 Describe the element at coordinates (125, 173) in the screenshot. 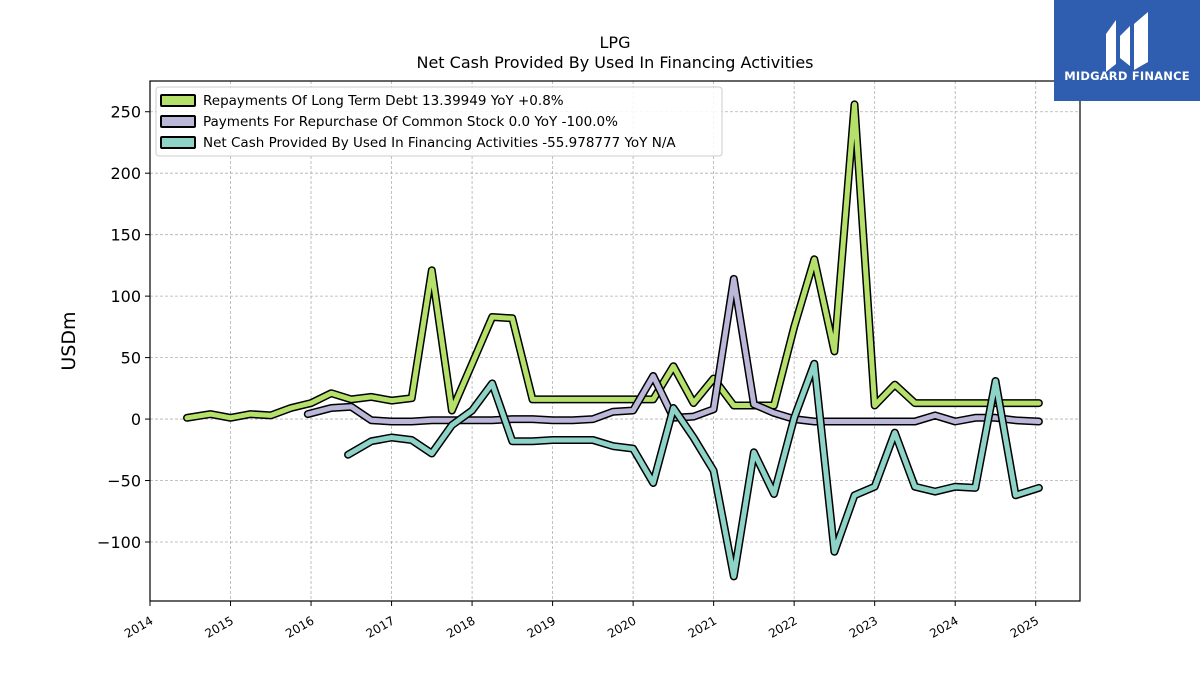

I see `y-tick-label: 200` at that location.